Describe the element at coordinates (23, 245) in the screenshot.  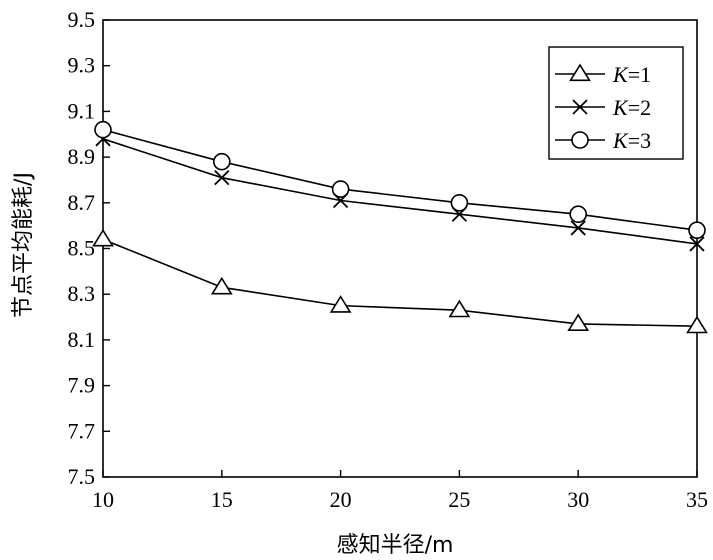
I see `y-axis-title: 节点平均能耗/J` at that location.